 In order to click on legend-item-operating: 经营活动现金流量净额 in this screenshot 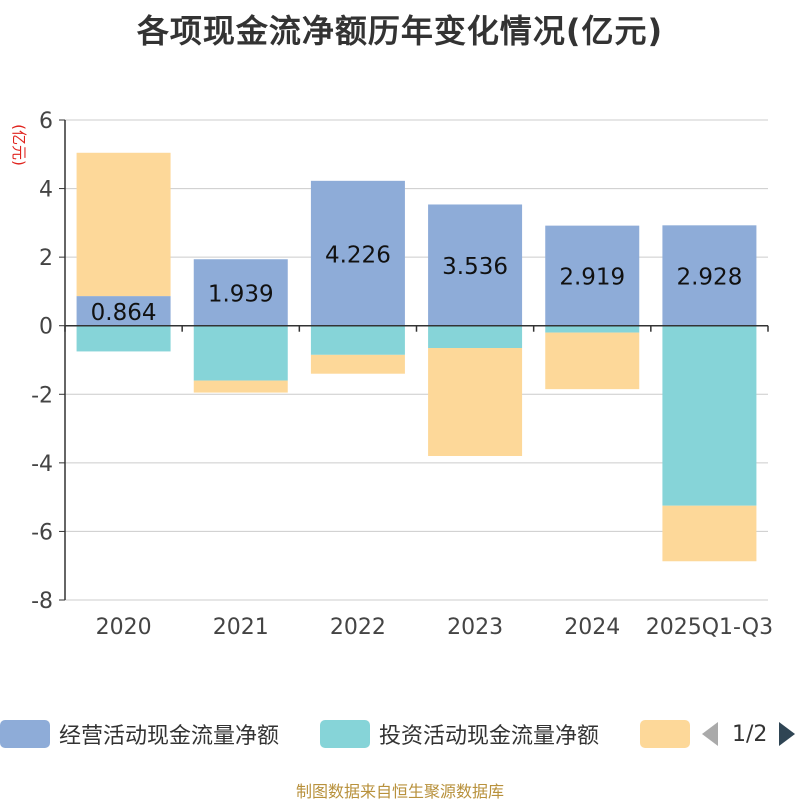, I will do `click(139, 734)`.